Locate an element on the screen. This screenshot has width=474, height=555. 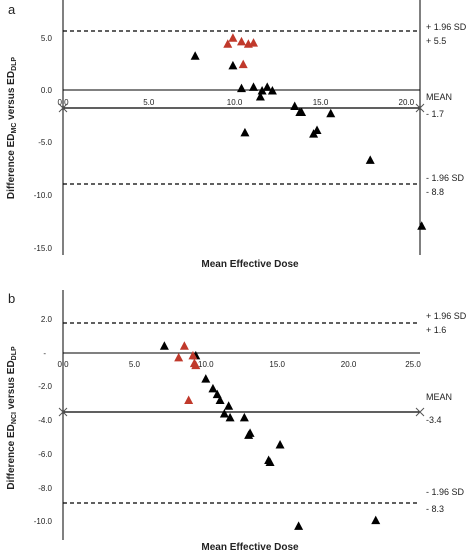
y-axis-title-b: Difference EDNCI versus EDDLP is located at coordinates (12, 418).